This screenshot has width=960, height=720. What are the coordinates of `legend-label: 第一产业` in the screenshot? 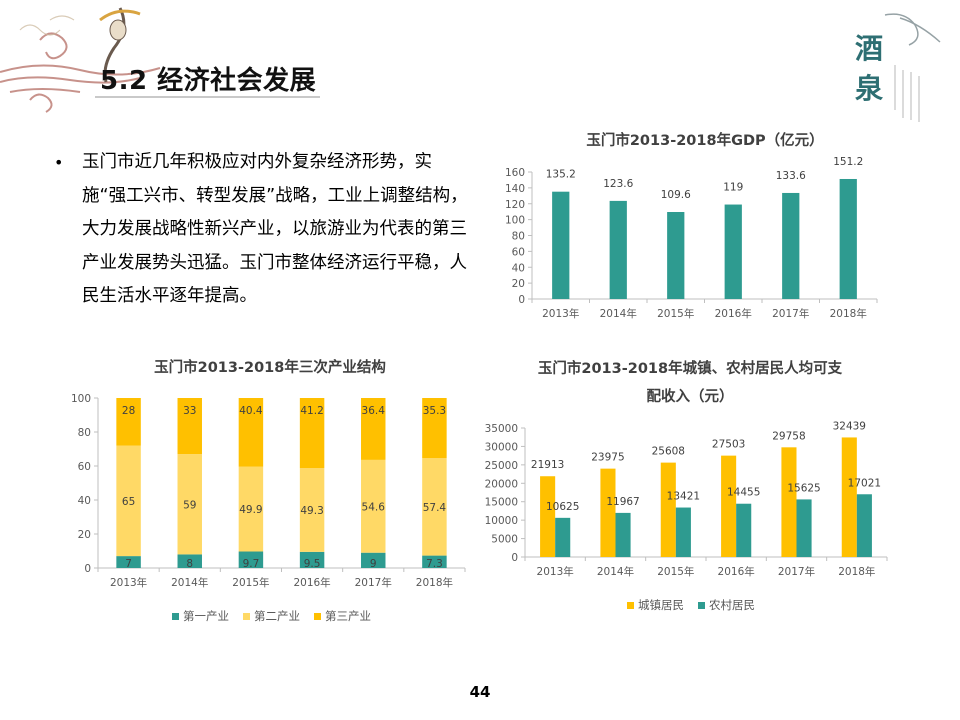 It's located at (206, 616).